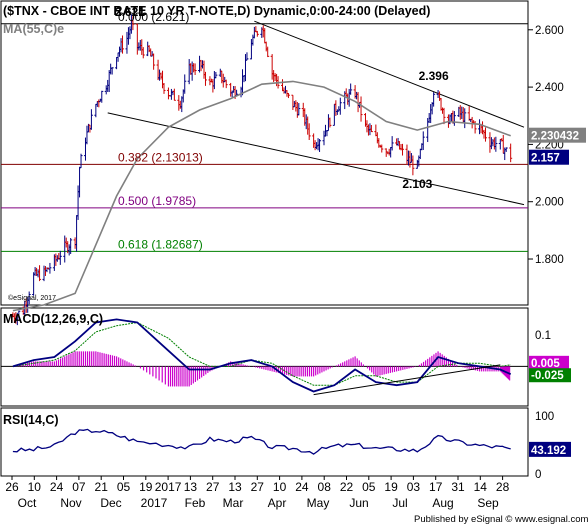 Image resolution: width=588 pixels, height=526 pixels. What do you see at coordinates (555, 137) in the screenshot?
I see `ma-value-label: 2.230432` at bounding box center [555, 137].